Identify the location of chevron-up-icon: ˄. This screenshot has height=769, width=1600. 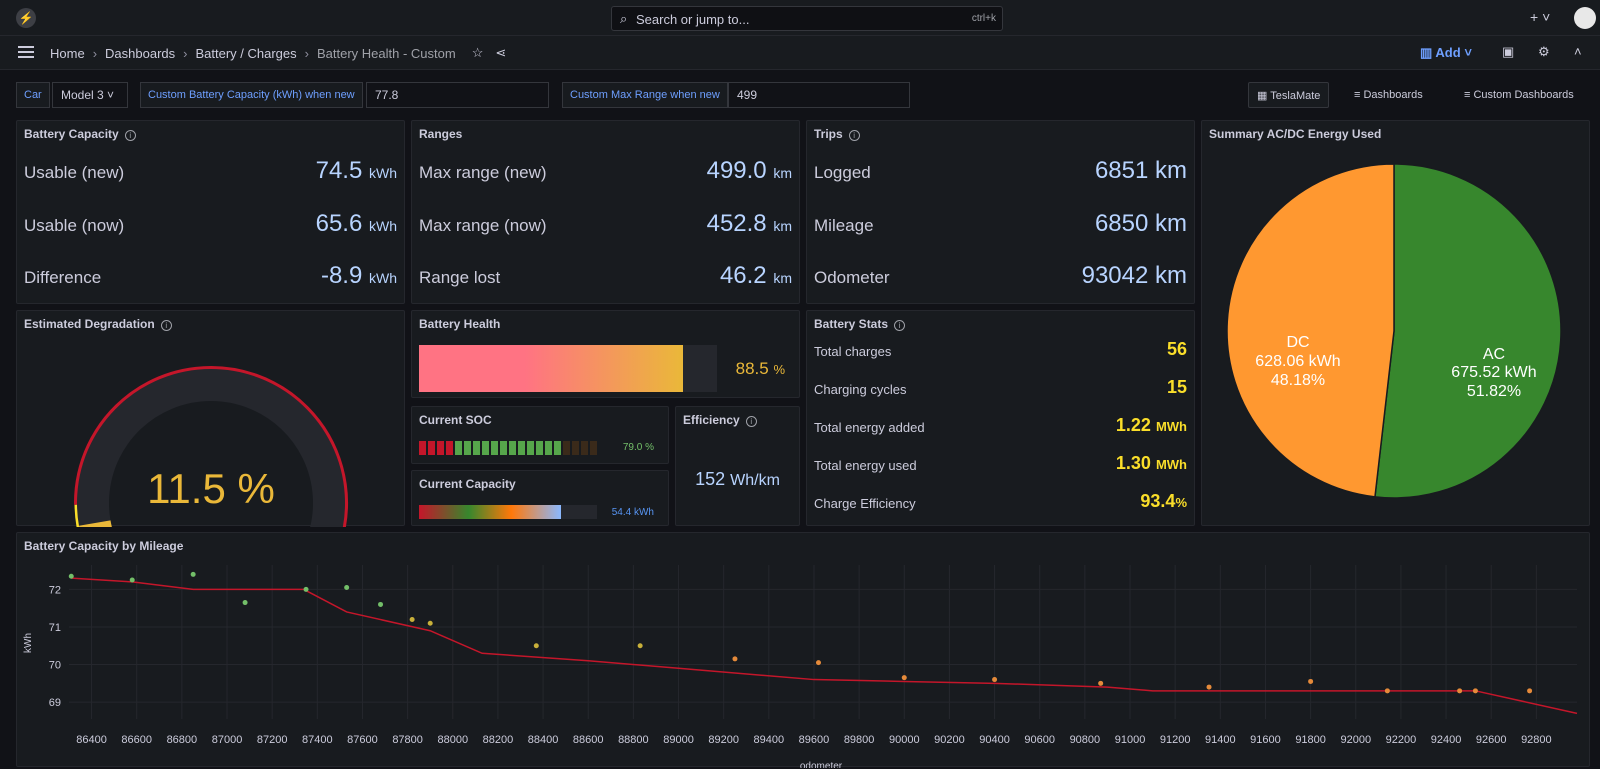
(1578, 51).